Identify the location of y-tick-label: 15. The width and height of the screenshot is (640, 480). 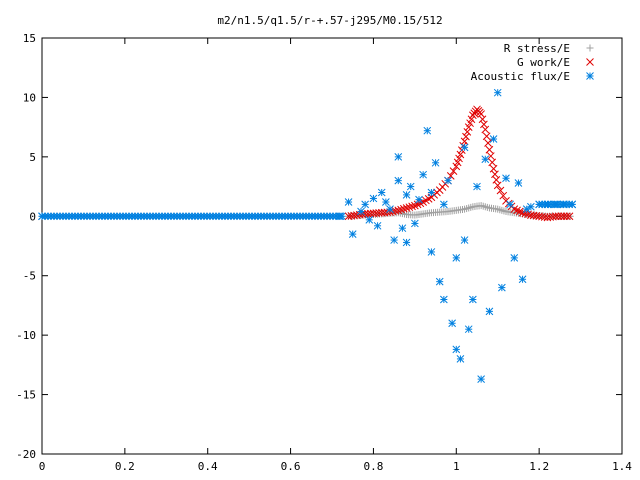
(29, 38).